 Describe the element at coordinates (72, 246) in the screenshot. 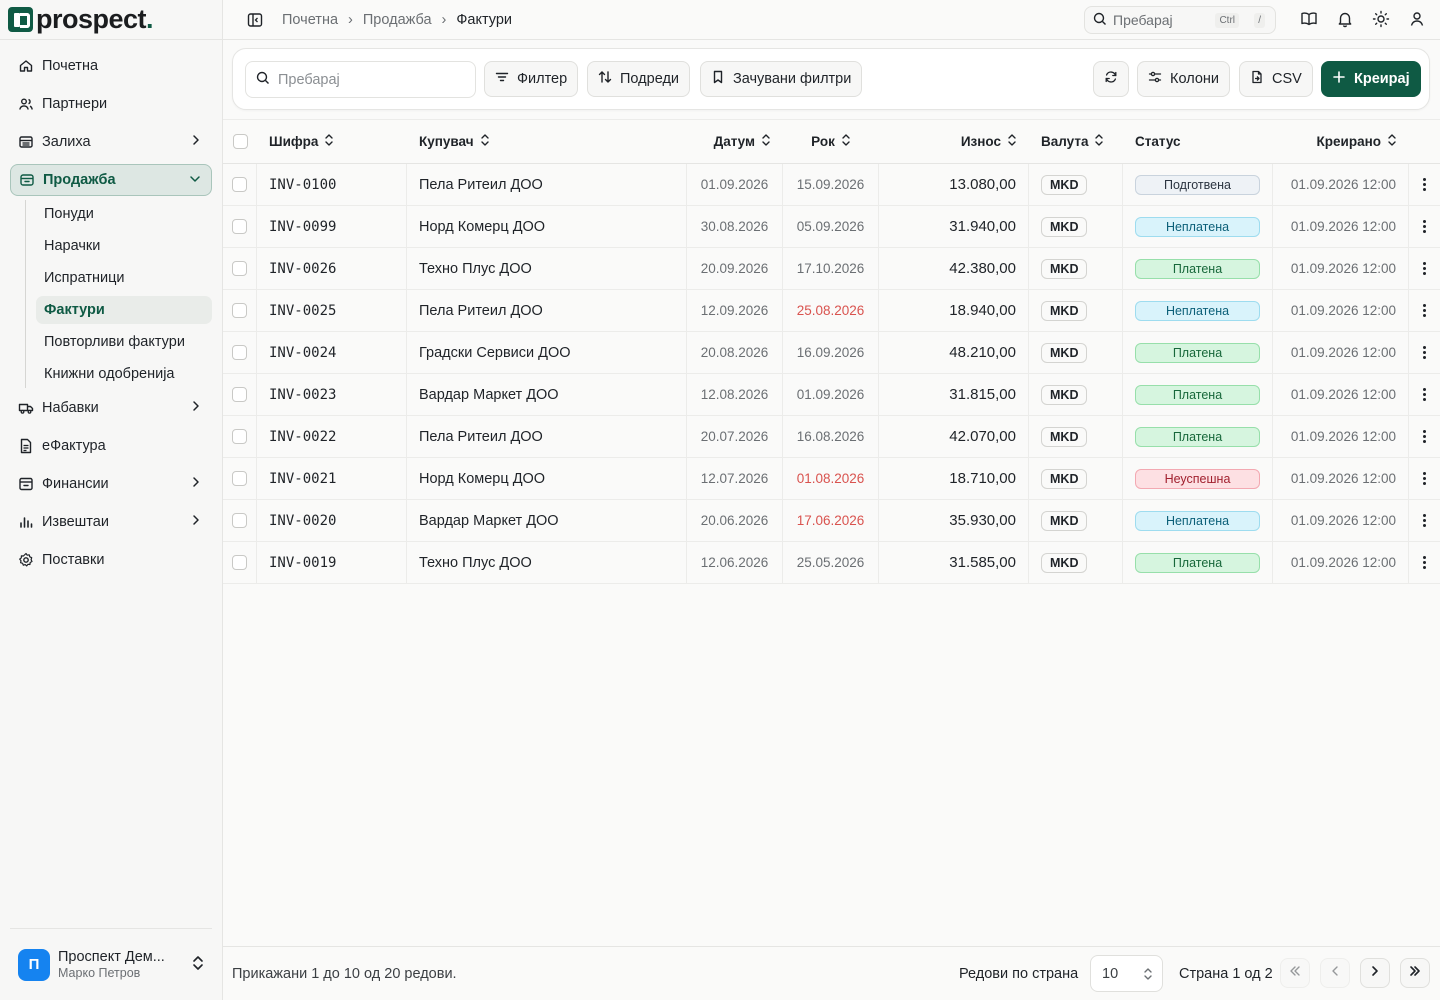

I see `submenu-item-1: Нарачки` at that location.